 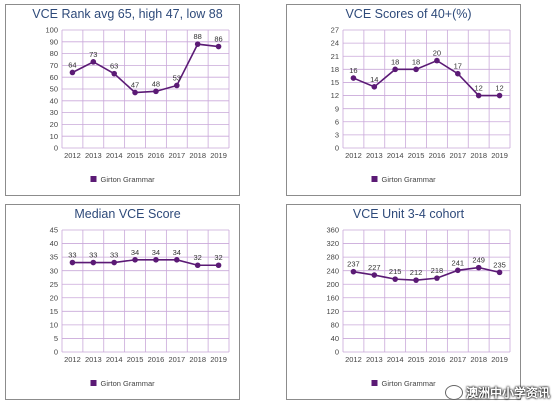 I want to click on y-tick-label: 200, so click(x=332, y=284).